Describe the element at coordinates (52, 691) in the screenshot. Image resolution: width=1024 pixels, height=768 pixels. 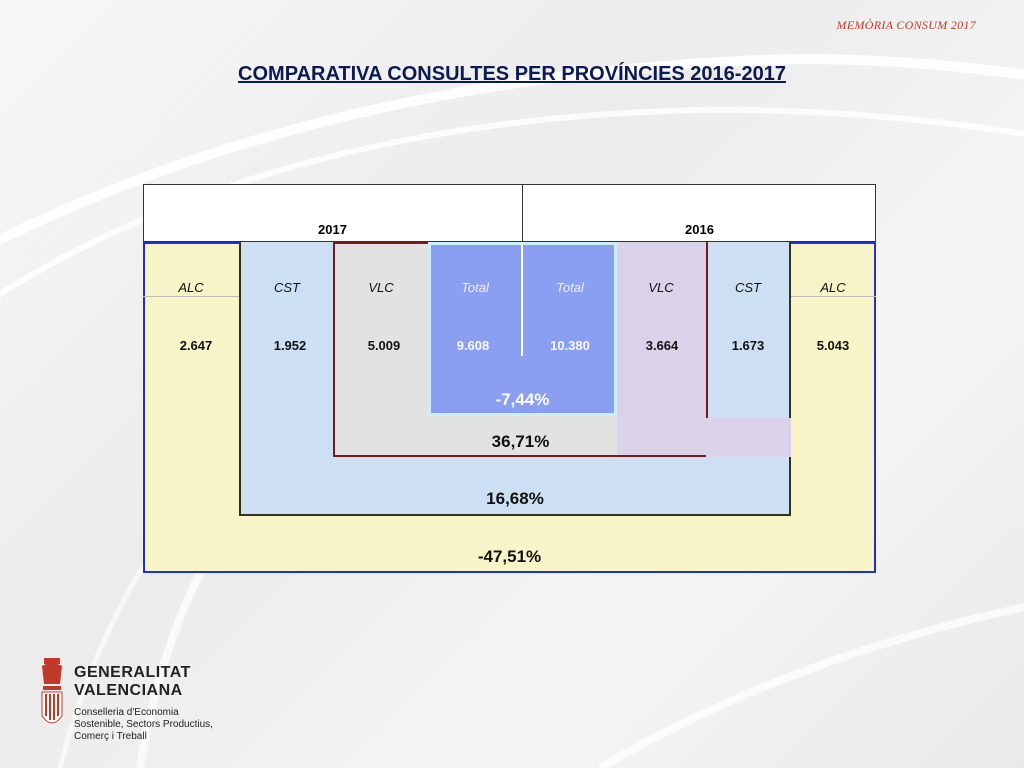
I see `coat-of-arms-icon` at that location.